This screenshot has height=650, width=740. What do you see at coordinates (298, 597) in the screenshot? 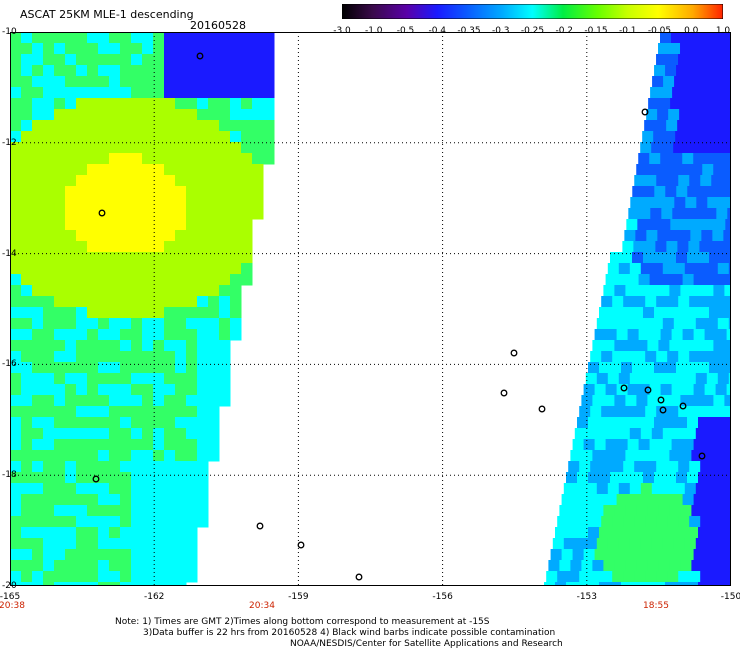
I see `longitude-label: -159` at bounding box center [298, 597].